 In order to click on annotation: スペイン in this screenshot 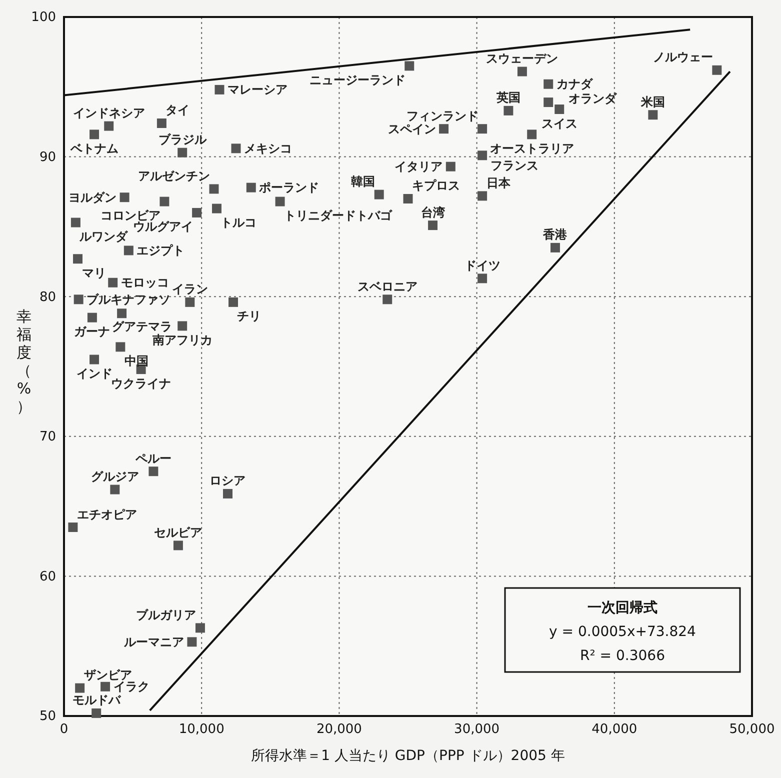, I will do `click(412, 129)`.